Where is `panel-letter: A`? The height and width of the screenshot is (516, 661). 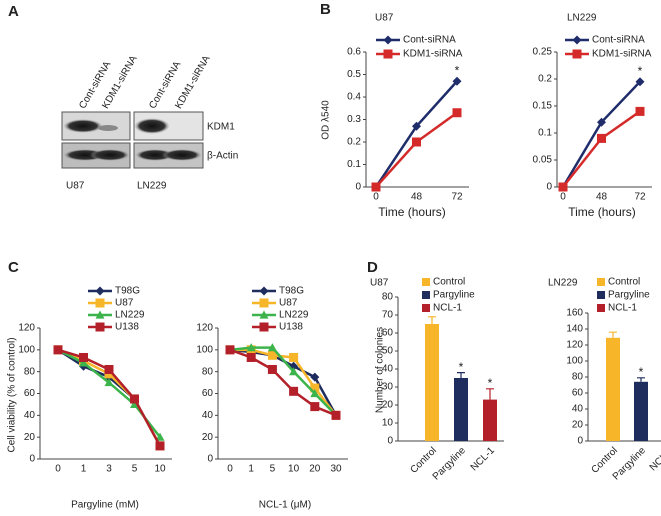
panel-letter: A is located at coordinates (13, 11).